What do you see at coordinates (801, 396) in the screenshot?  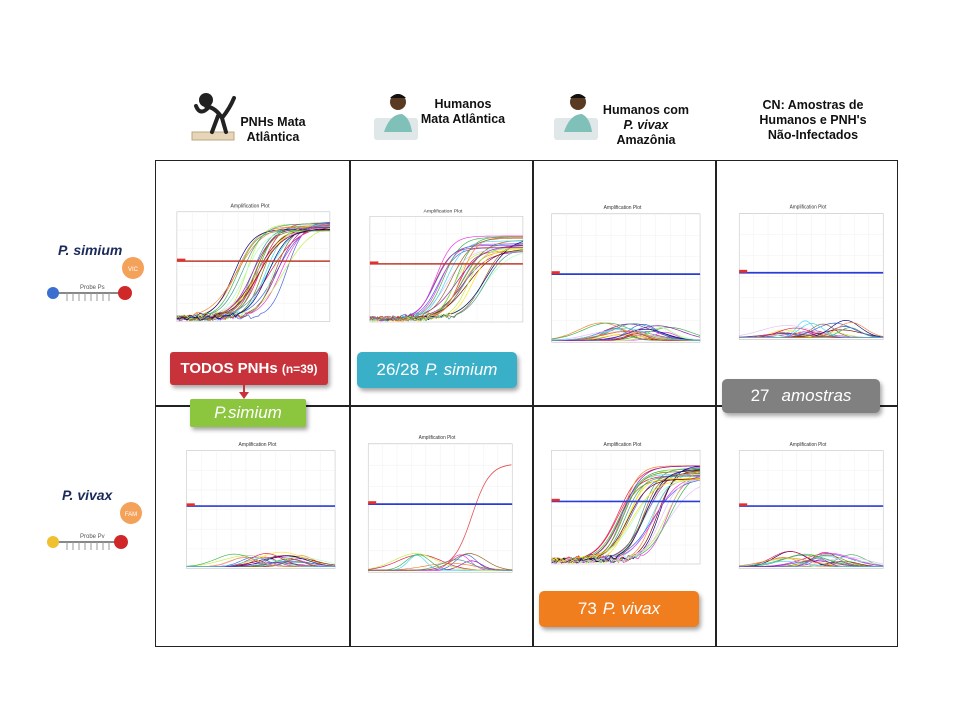 I see `badge-27-amostras: 27 amostras` at bounding box center [801, 396].